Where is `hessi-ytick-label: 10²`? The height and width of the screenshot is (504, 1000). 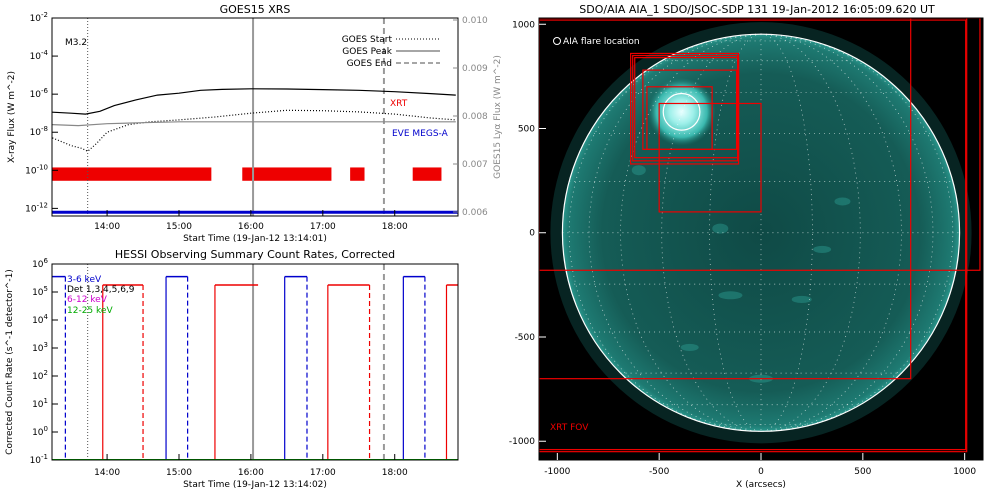
hessi-ytick-label: 10² is located at coordinates (40, 375).